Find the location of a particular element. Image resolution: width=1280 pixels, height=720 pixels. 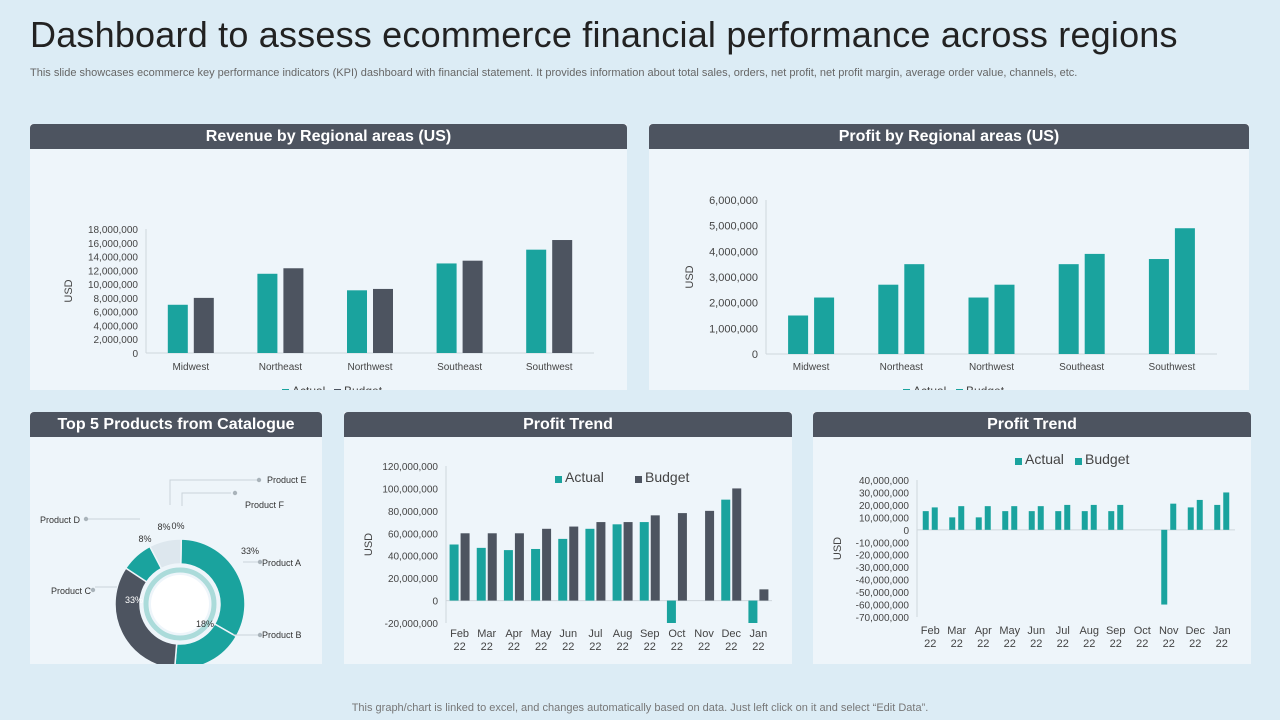

y-tick-label: 5,000,000 is located at coordinates (733, 227).